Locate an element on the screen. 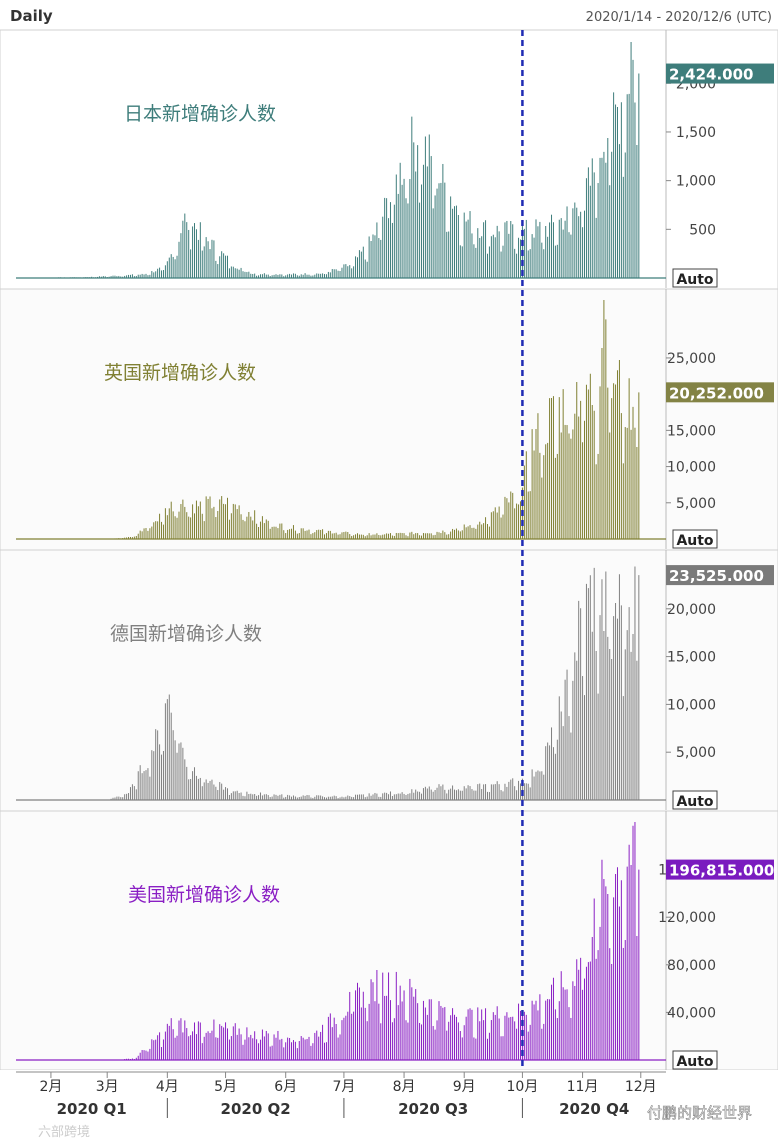 This screenshot has width=778, height=1146. last-value-text: 20,252.000 is located at coordinates (716, 393).